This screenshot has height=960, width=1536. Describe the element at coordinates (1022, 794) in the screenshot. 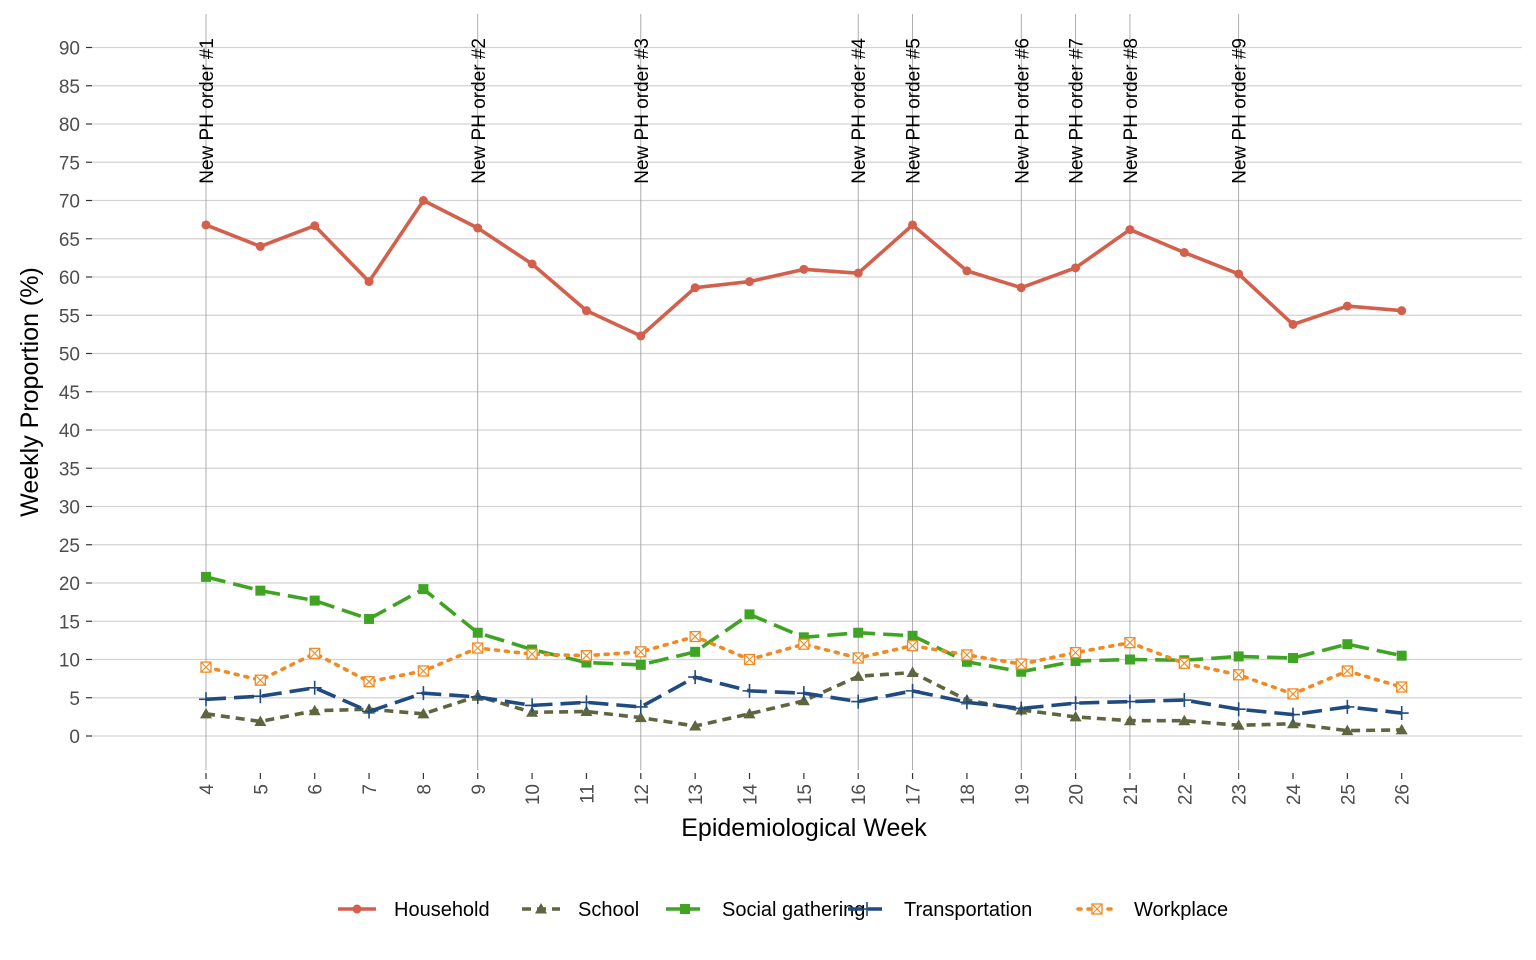

I see `x-tick-label: 19` at that location.